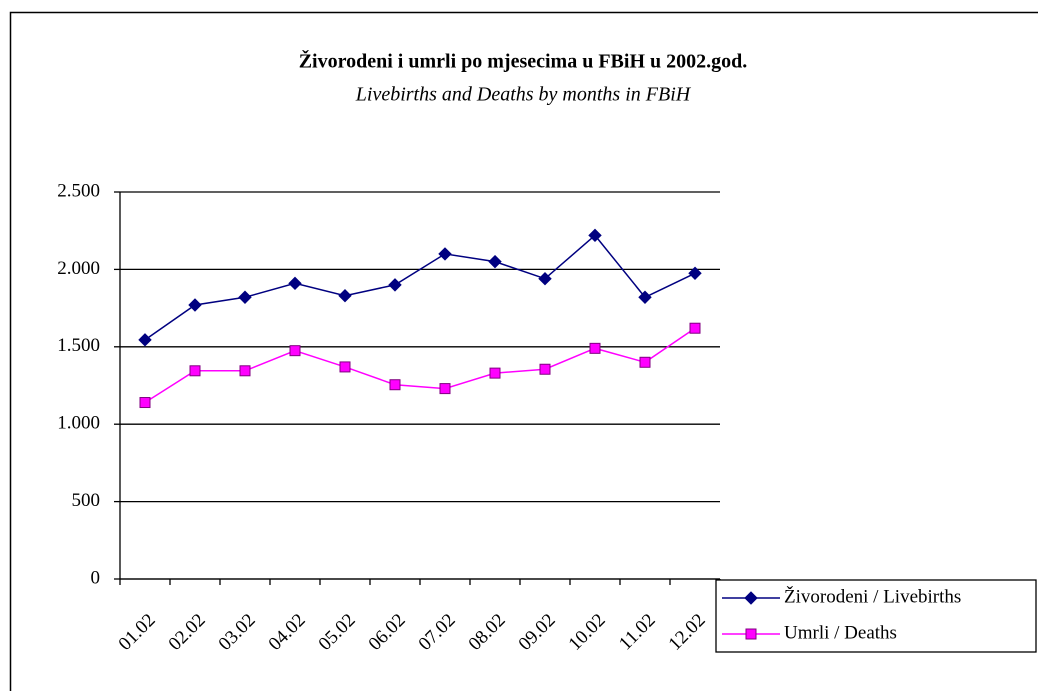 Image resolution: width=1038 pixels, height=691 pixels. Describe the element at coordinates (86, 500) in the screenshot. I see `y-tick-label: 500` at that location.